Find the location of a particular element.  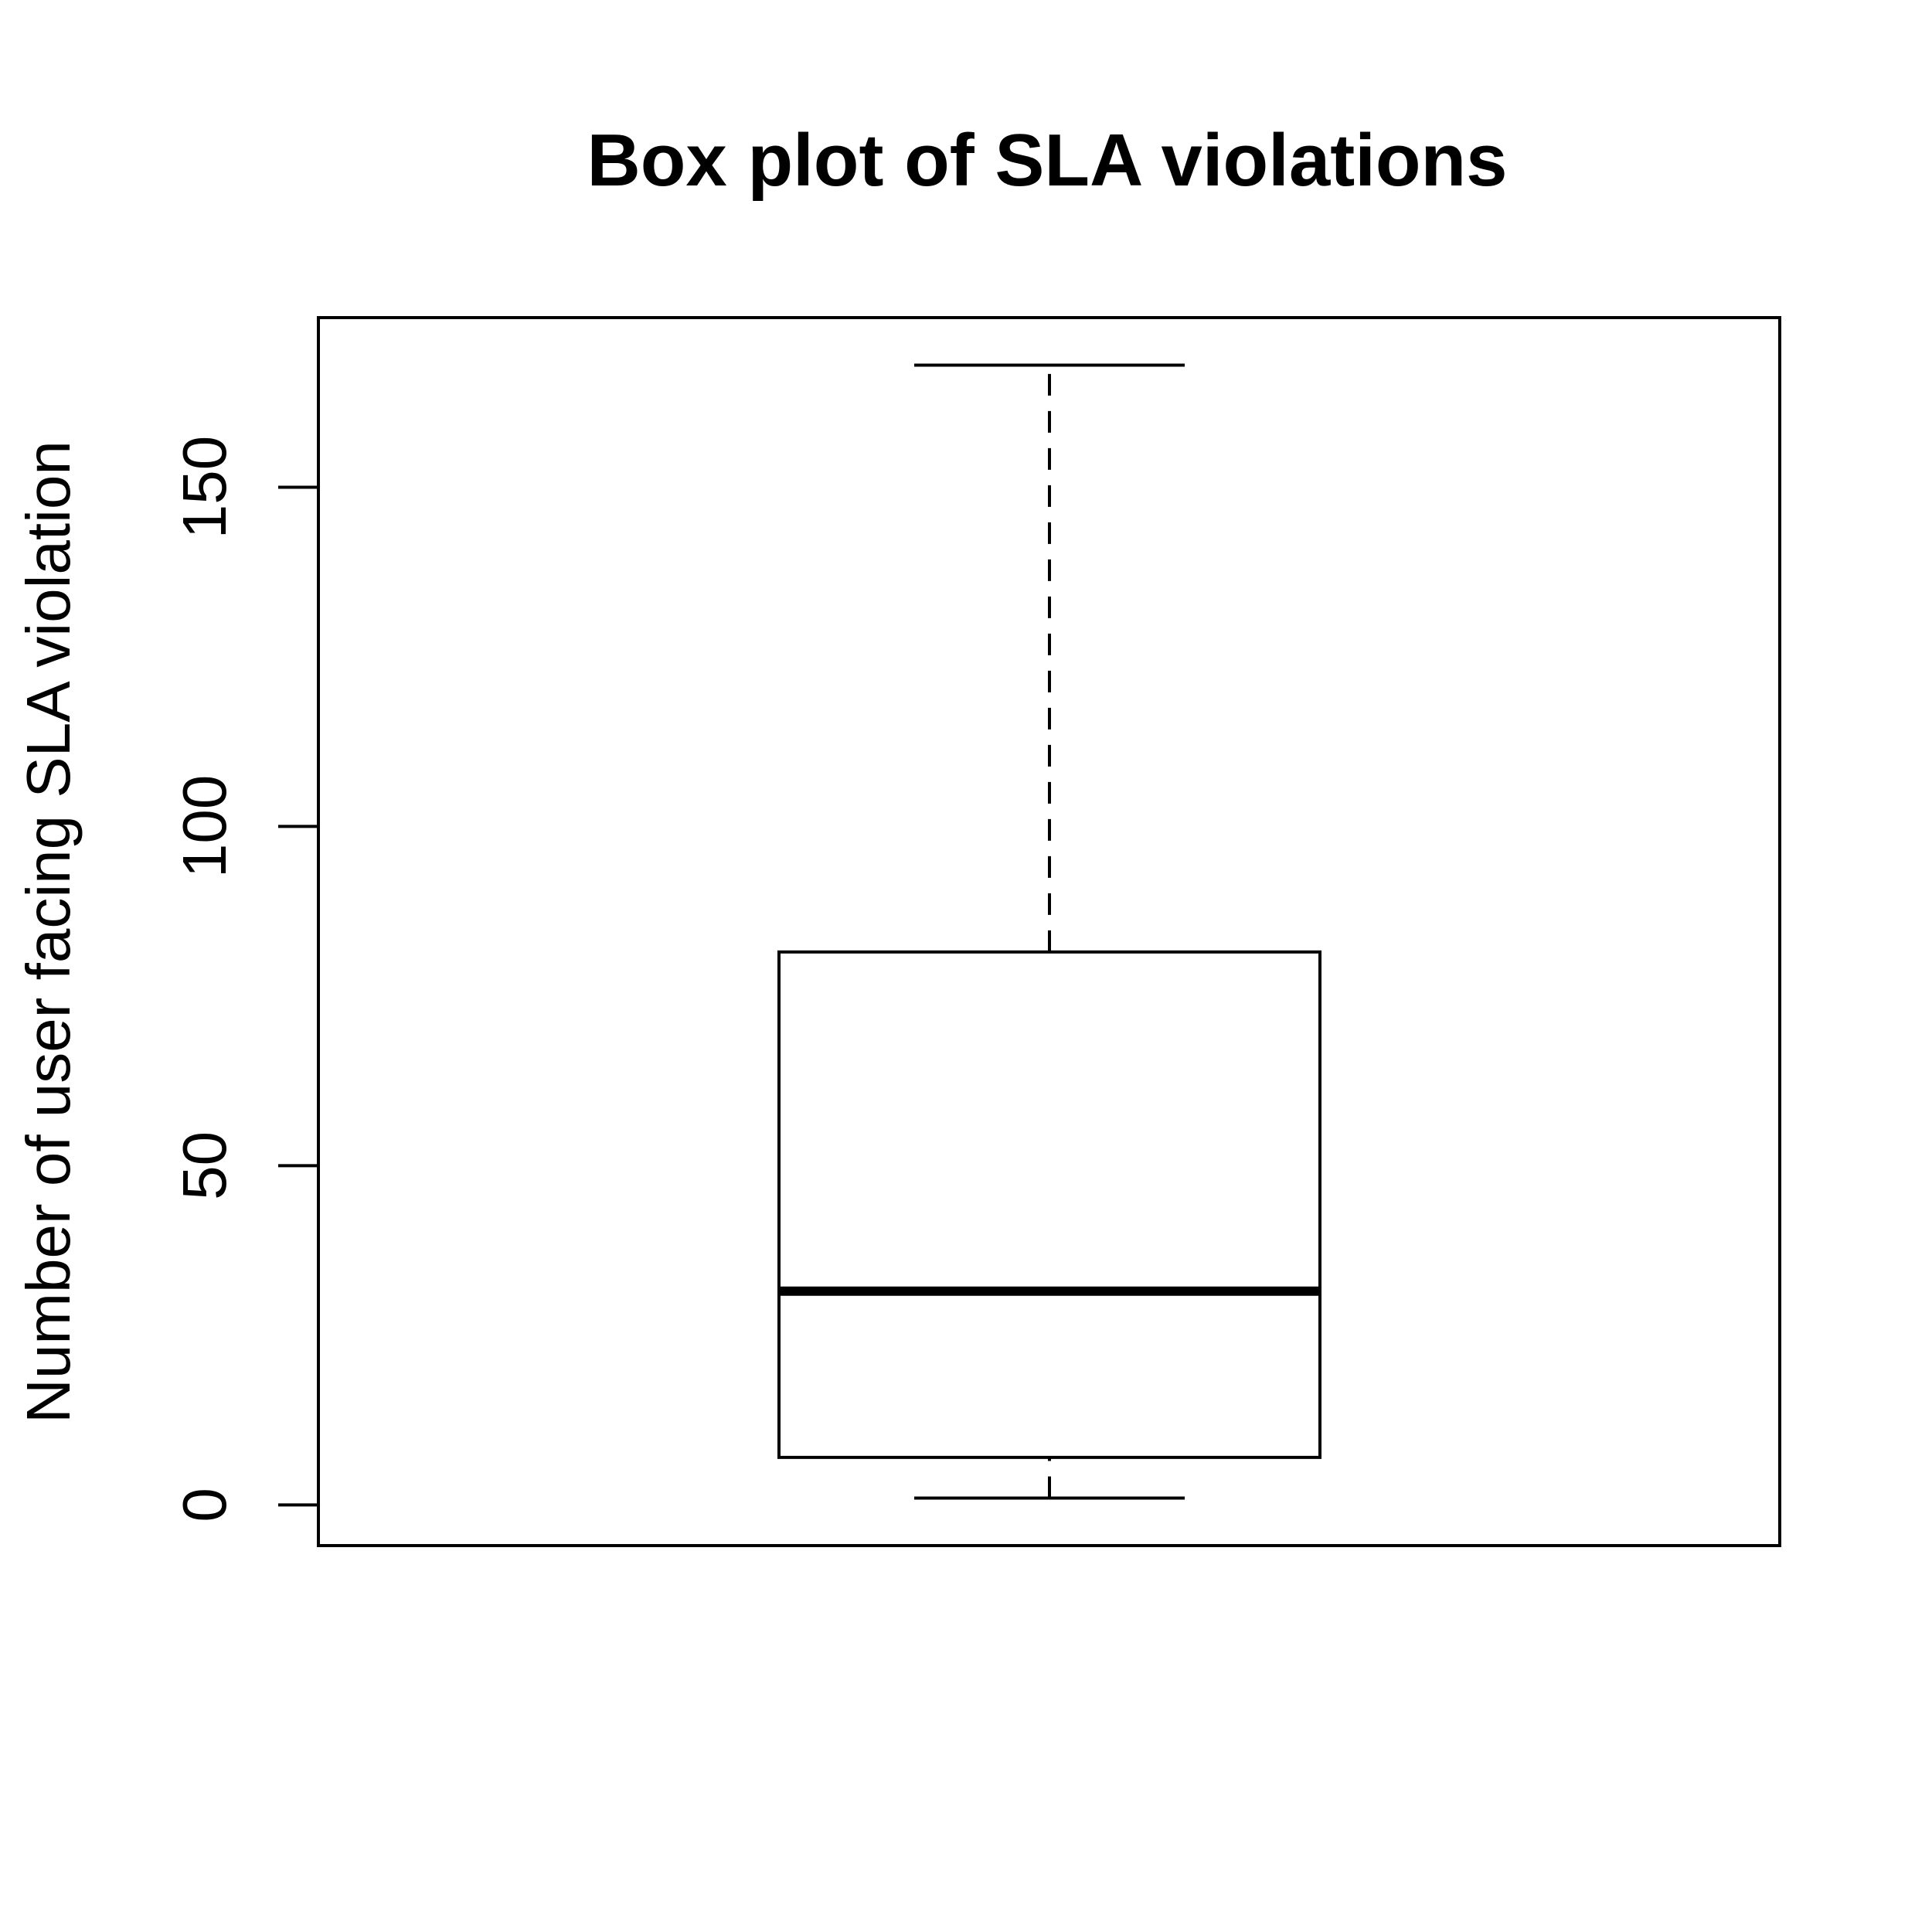

y-tick-label-0: 0 is located at coordinates (205, 1505).